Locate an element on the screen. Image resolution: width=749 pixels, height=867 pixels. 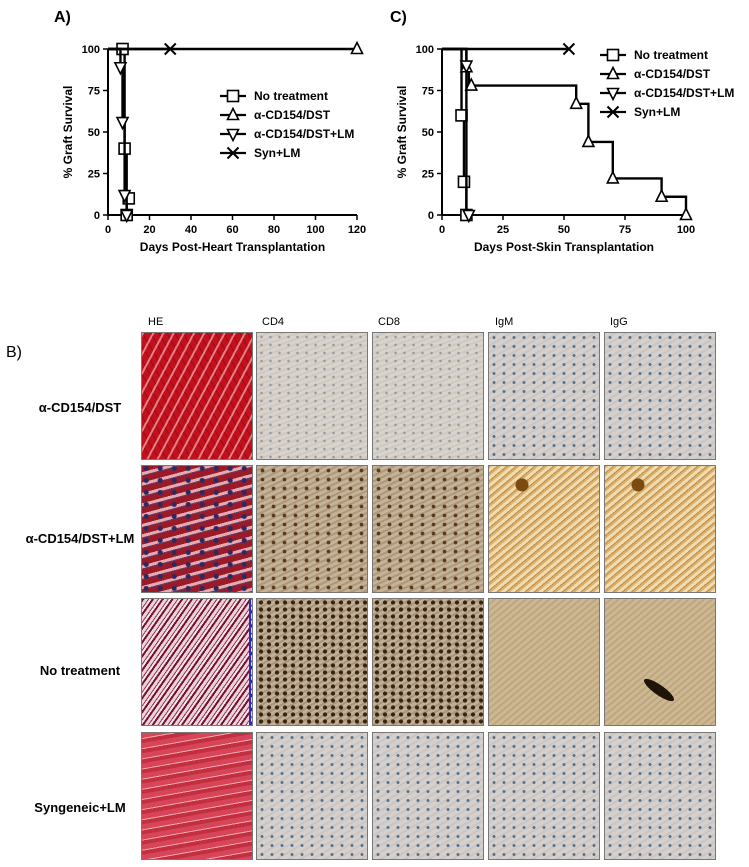
column-label-cd8: CD8 is located at coordinates (389, 322).